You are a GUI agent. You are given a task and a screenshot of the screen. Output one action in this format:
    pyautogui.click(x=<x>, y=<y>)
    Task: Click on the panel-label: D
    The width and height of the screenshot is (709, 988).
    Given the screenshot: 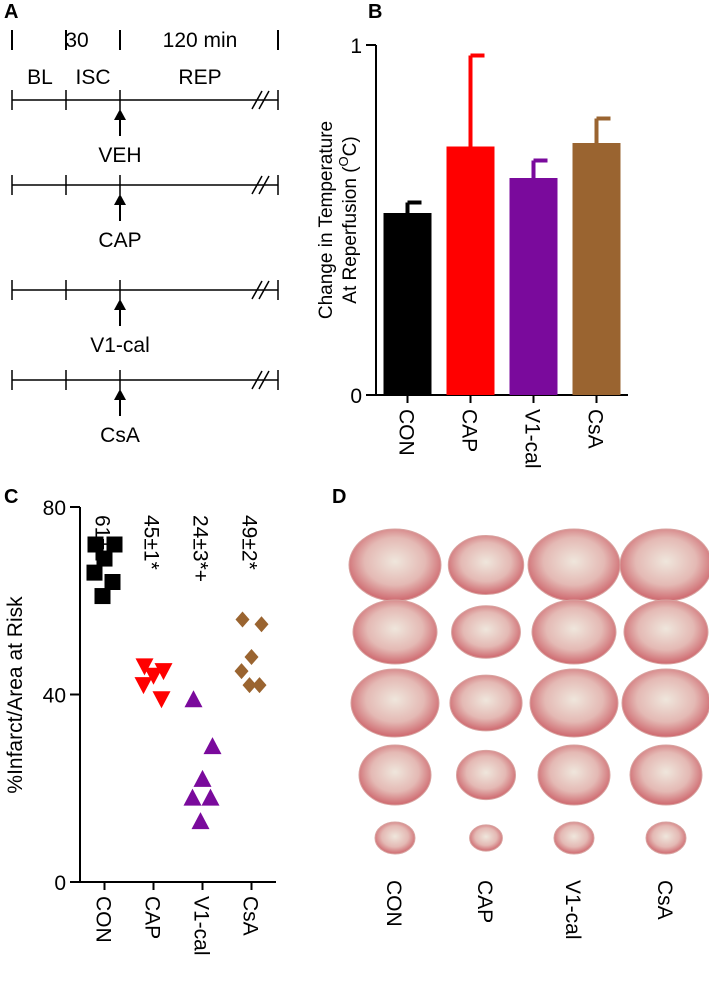 What is the action you would take?
    pyautogui.click(x=339, y=497)
    